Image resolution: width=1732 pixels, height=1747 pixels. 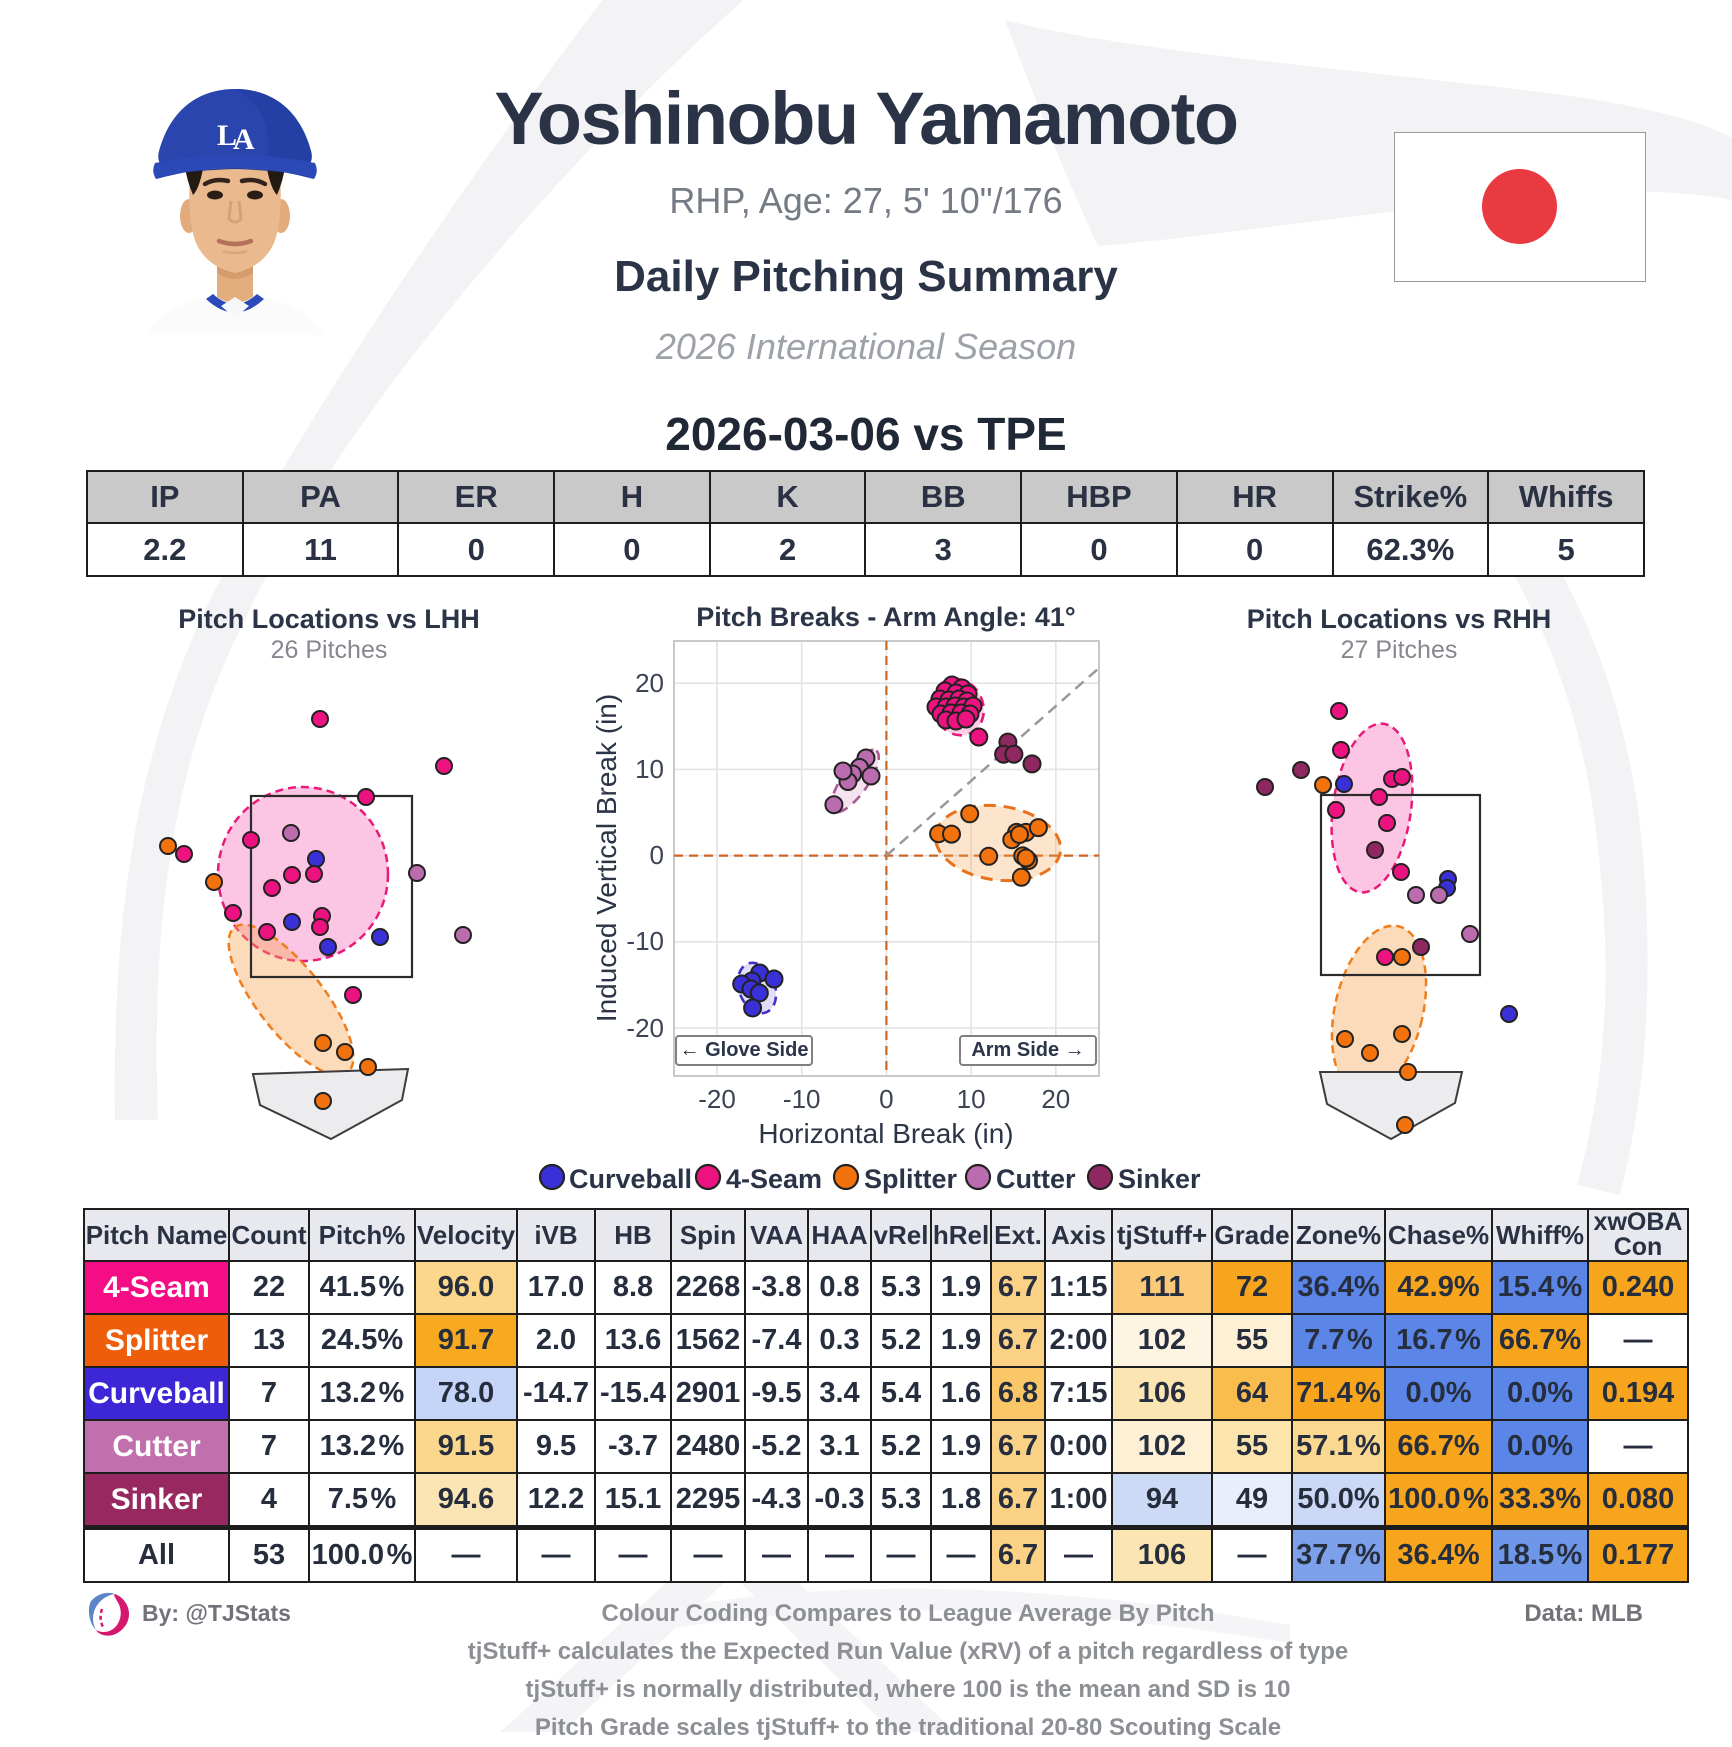 What do you see at coordinates (774, 1179) in the screenshot?
I see `svg-text: 4-Seam` at bounding box center [774, 1179].